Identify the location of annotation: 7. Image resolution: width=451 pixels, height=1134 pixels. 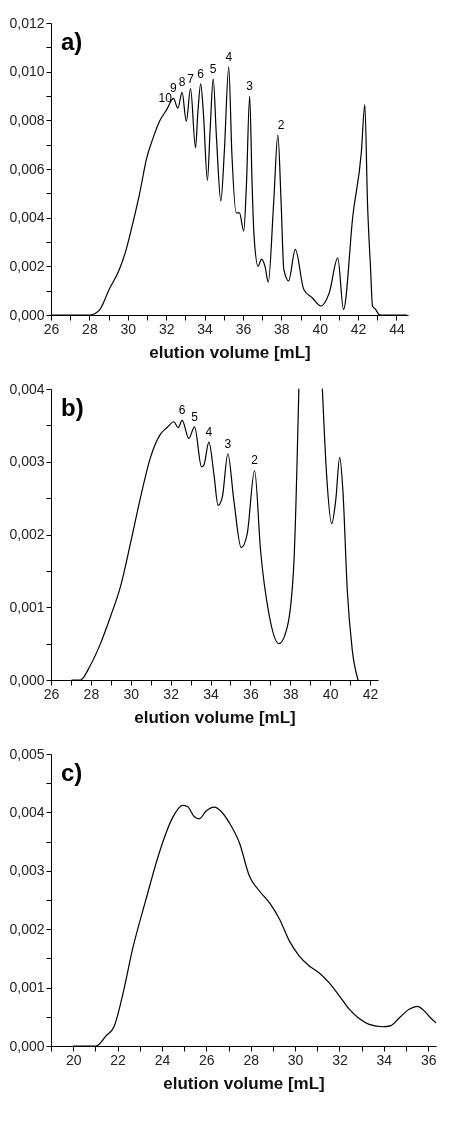
(191, 78).